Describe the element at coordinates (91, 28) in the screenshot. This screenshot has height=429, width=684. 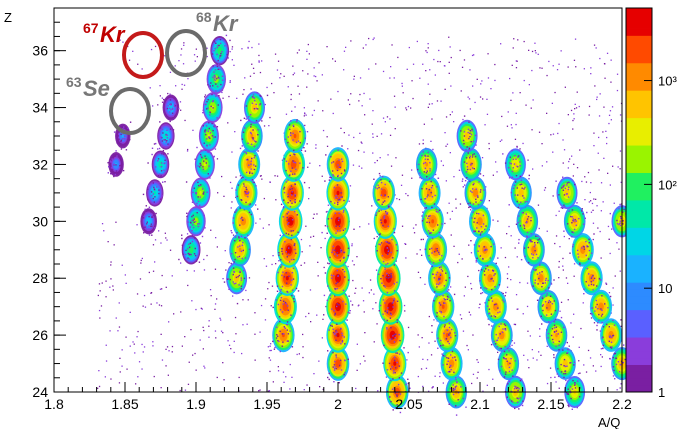
I see `isotope-mass: 67` at that location.